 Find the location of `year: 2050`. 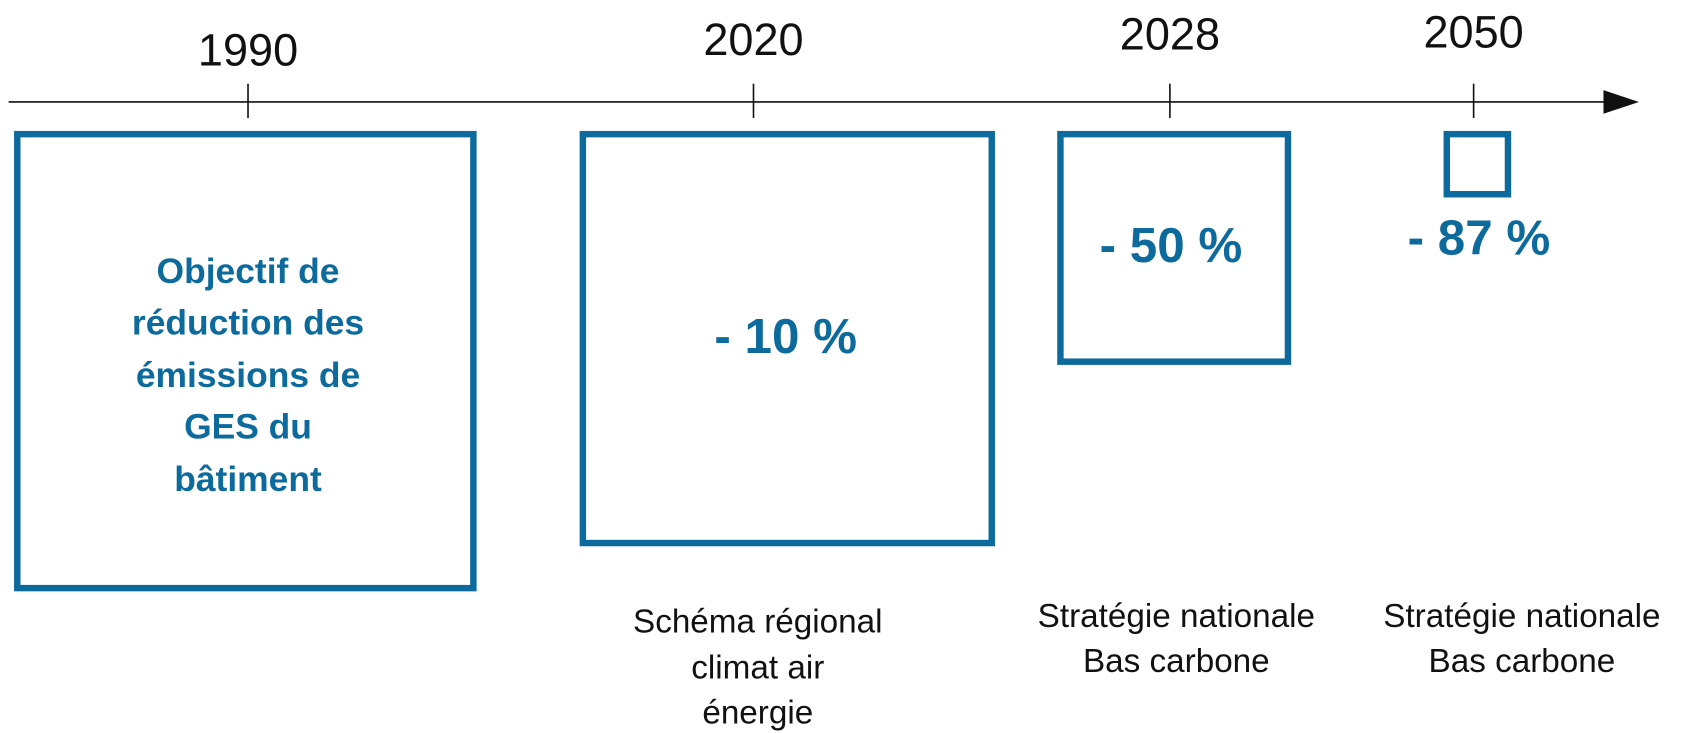

year: 2050 is located at coordinates (1473, 31).